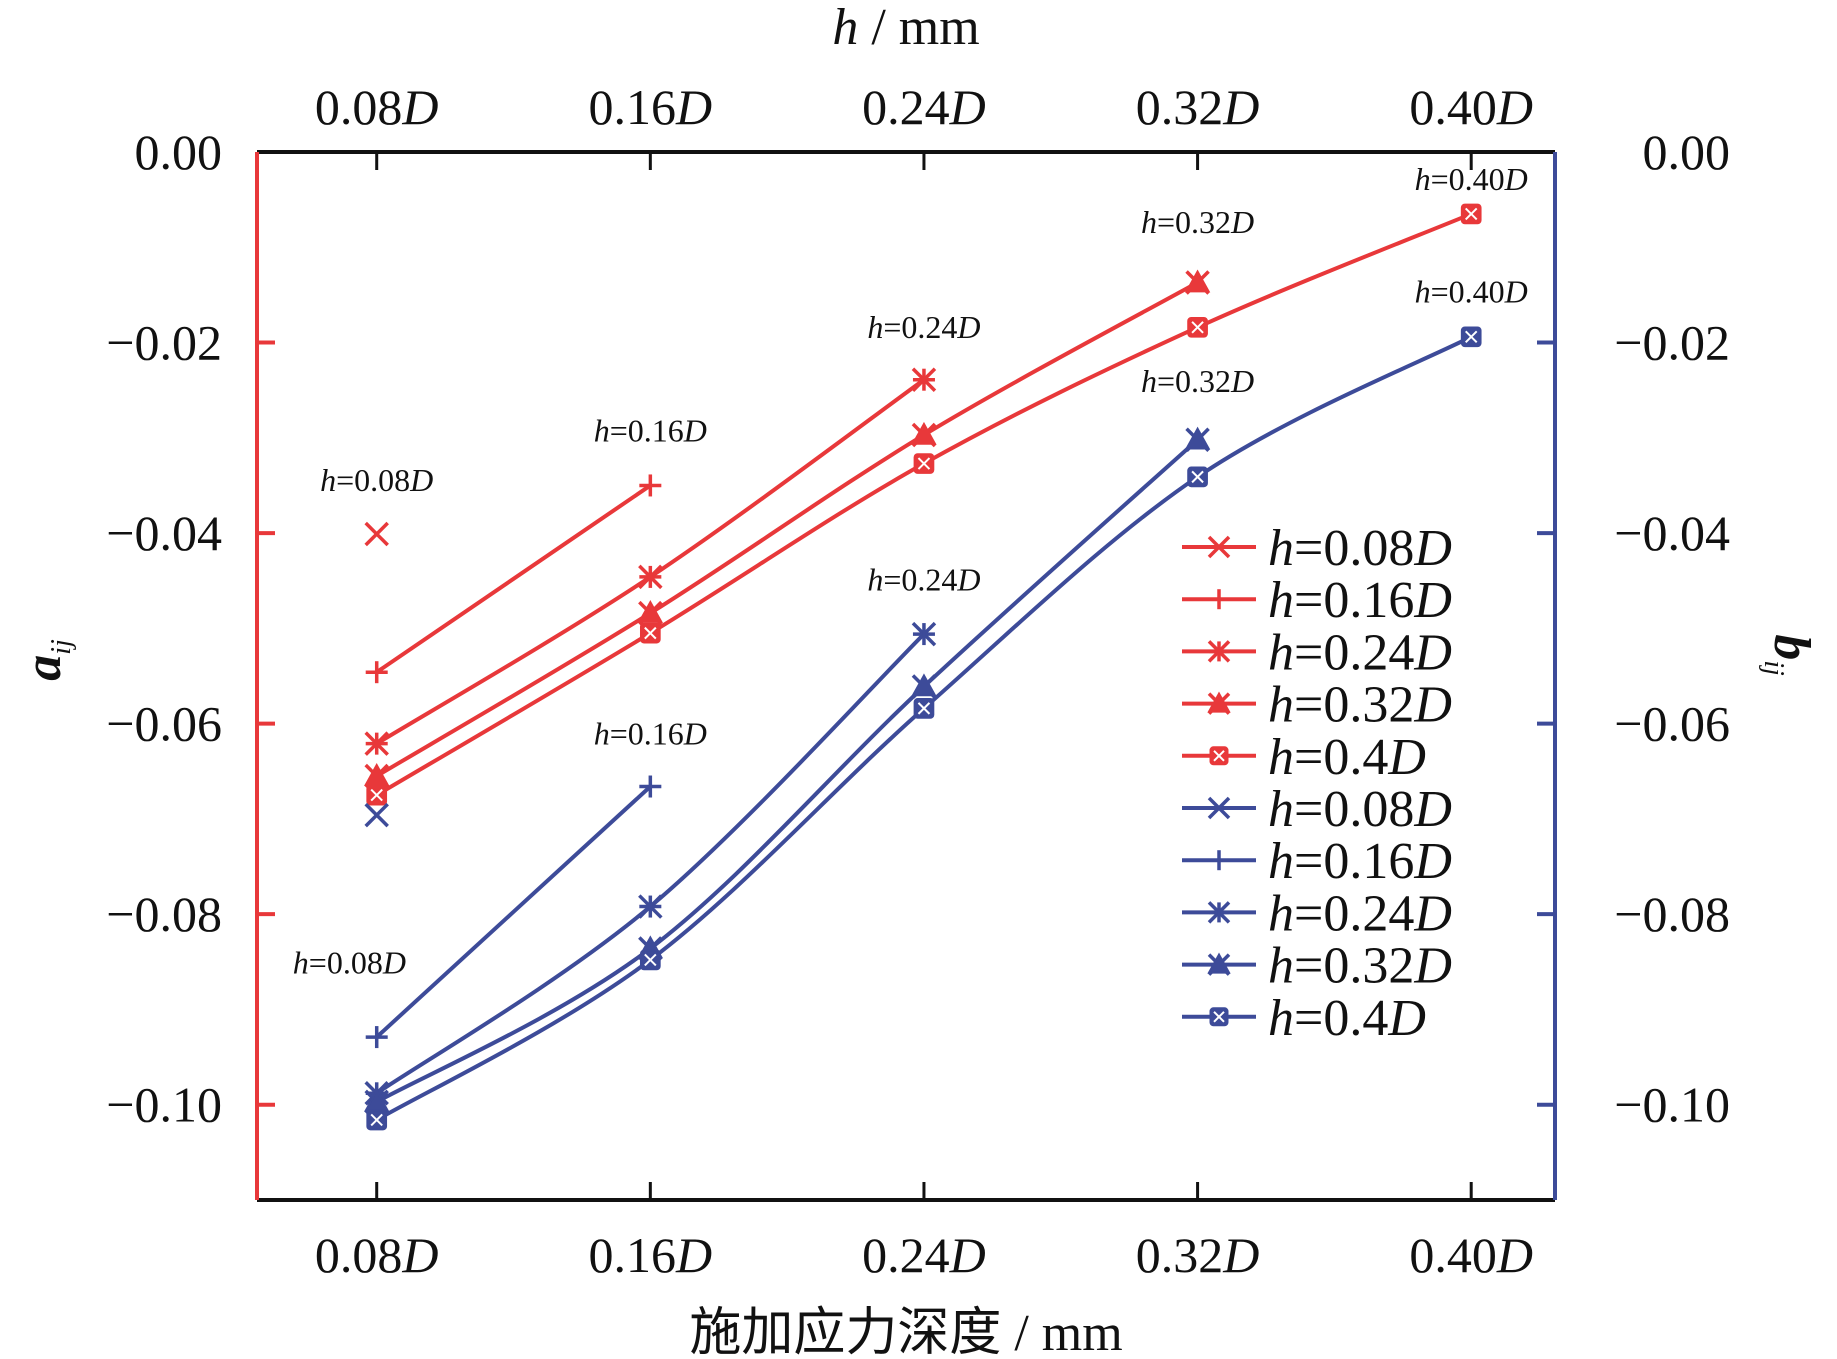  I want to click on legend-label: h=0.4D, so click(1347, 1018).